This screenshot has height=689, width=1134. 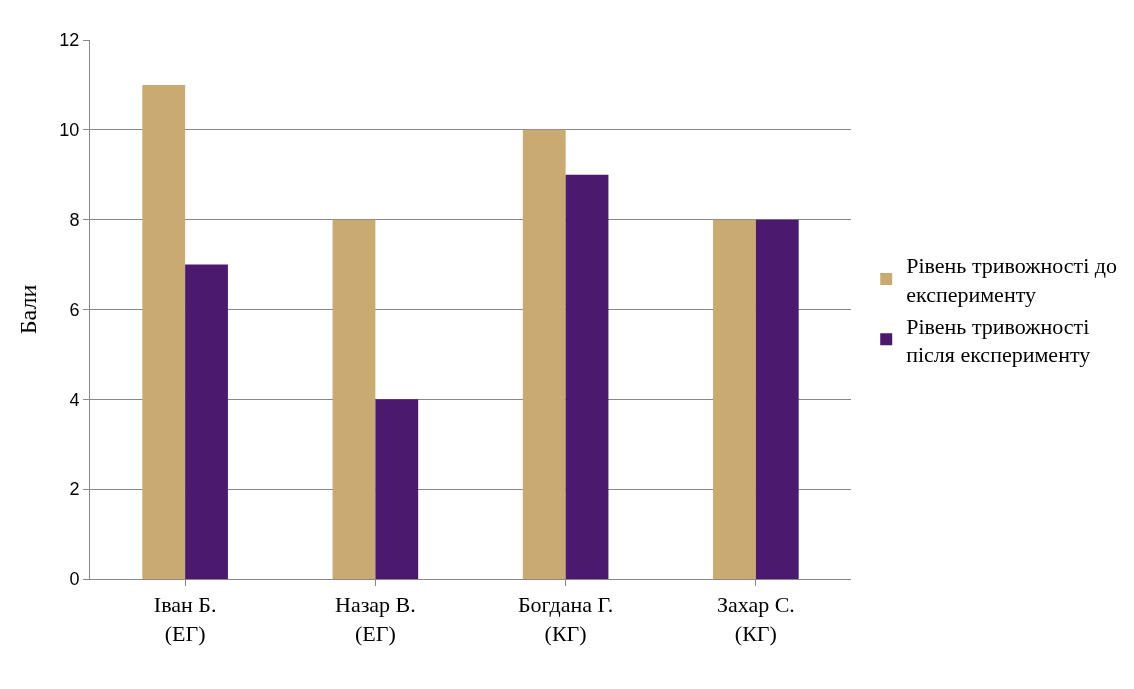 What do you see at coordinates (28, 309) in the screenshot?
I see `y-axis-title: Бали` at bounding box center [28, 309].